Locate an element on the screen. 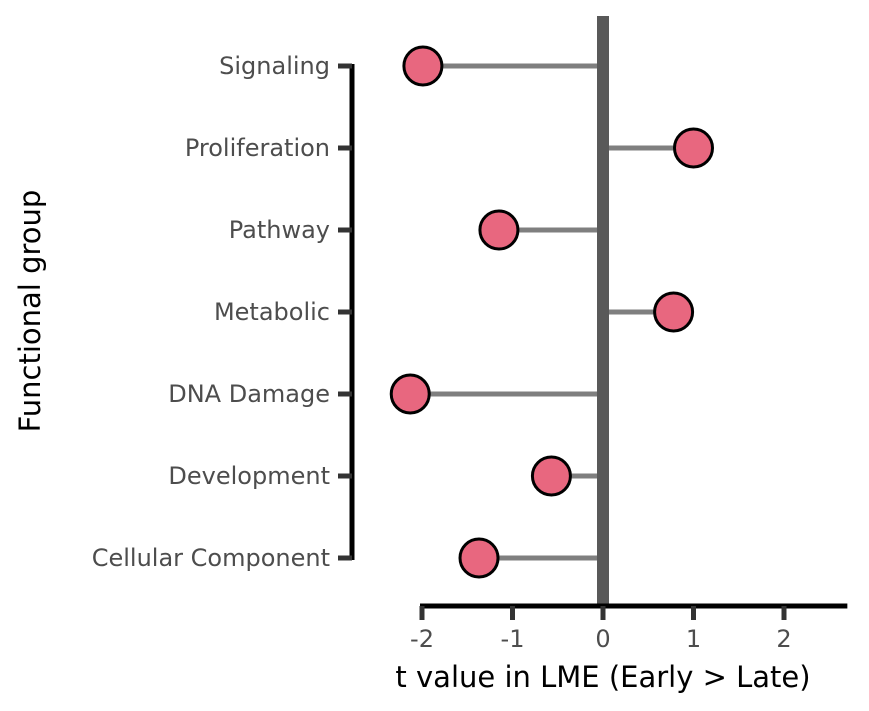  x-tick-label: 2 is located at coordinates (783, 639).